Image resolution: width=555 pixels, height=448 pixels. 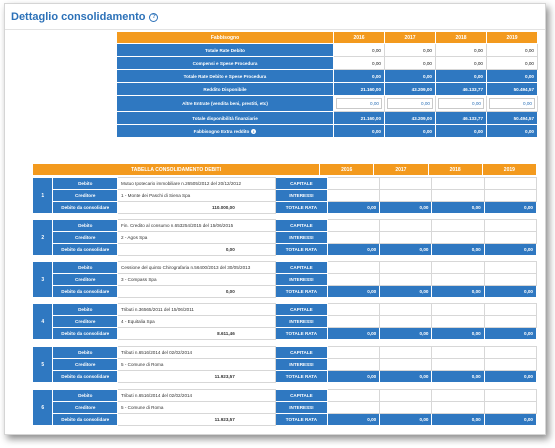 I want to click on question-circle-icon: ?, so click(x=154, y=17).